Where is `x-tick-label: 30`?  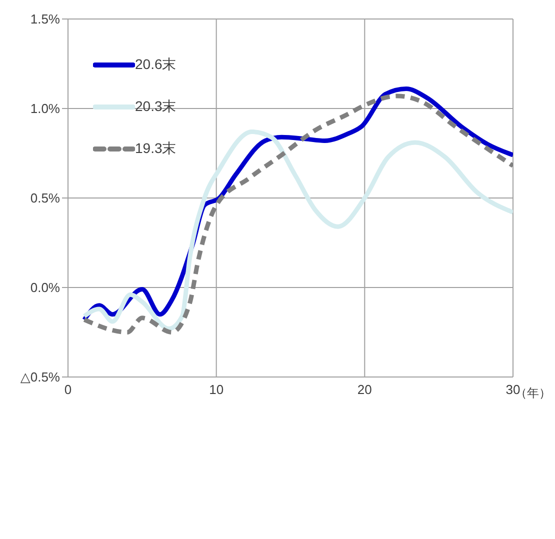 x-tick-label: 30 is located at coordinates (513, 390).